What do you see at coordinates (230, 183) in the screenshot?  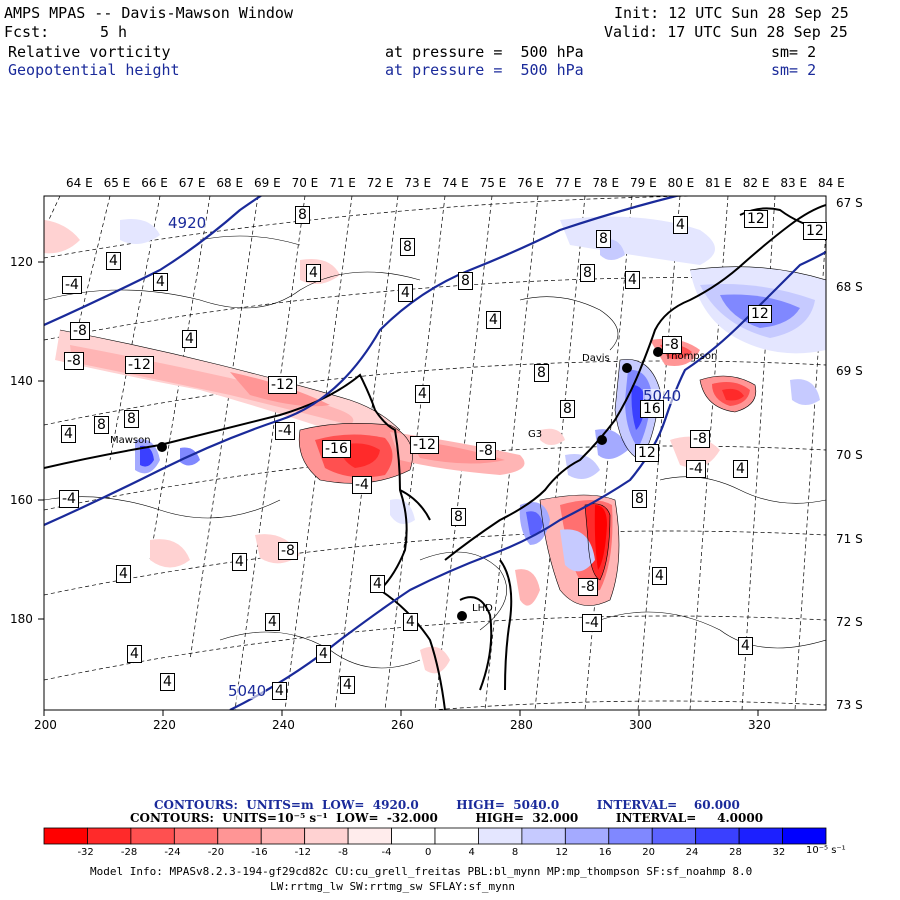 I see `longitude-label: 68 E` at bounding box center [230, 183].